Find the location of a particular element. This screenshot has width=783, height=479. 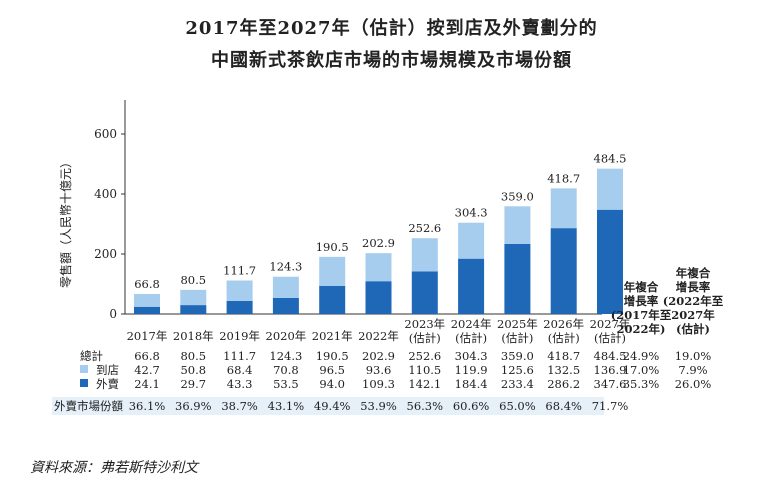

chart-title-line1: 2017年至2027年（估計）按到店及外賣劃分的 is located at coordinates (391, 28).